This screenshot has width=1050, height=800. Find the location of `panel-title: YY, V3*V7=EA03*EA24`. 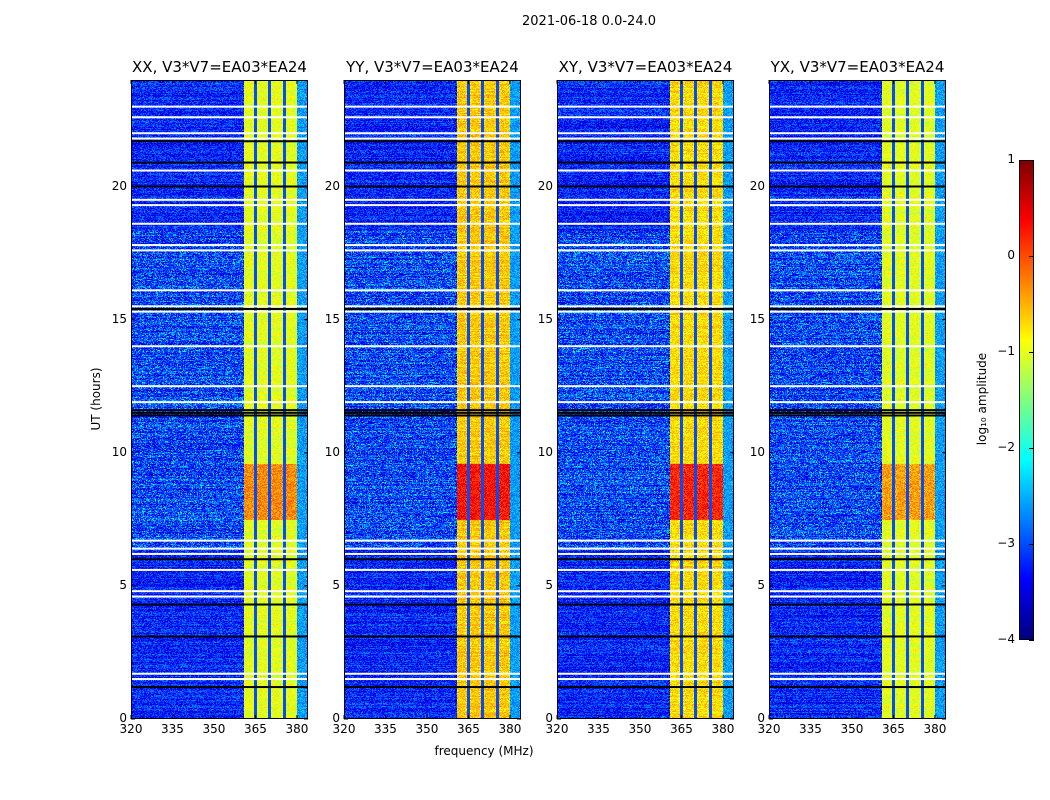

panel-title: YY, V3*V7=EA03*EA24 is located at coordinates (432, 67).